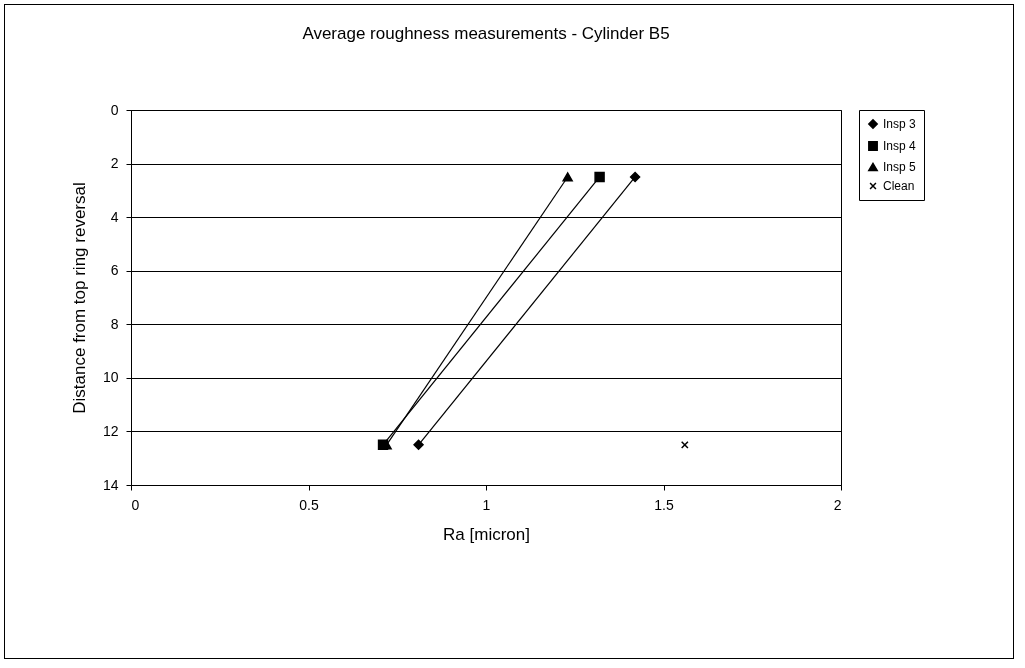  What do you see at coordinates (900, 146) in the screenshot?
I see `legend-label: Insp 4` at bounding box center [900, 146].